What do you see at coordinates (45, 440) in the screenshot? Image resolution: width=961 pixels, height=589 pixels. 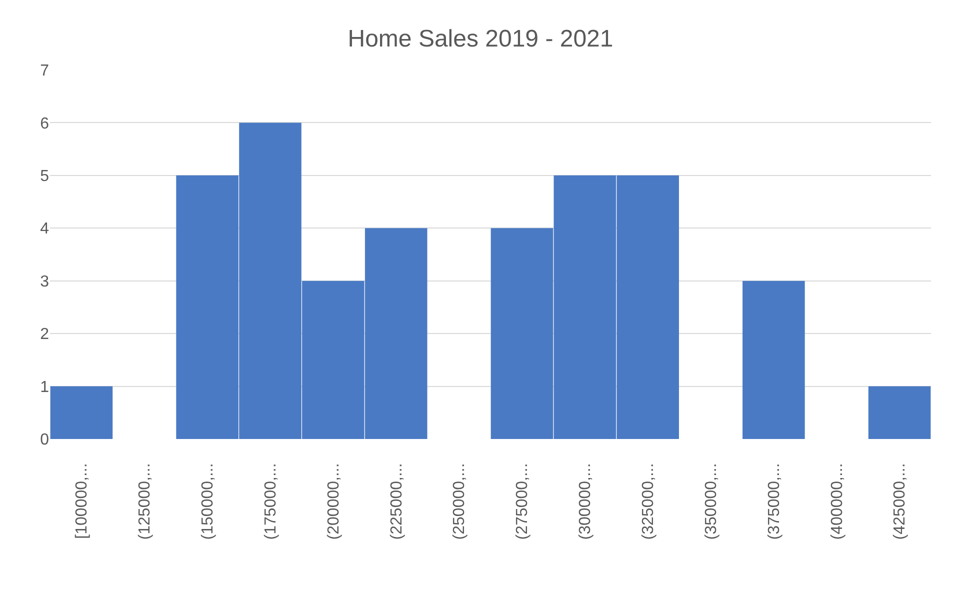 I see `y-tick-label: 0` at bounding box center [45, 440].